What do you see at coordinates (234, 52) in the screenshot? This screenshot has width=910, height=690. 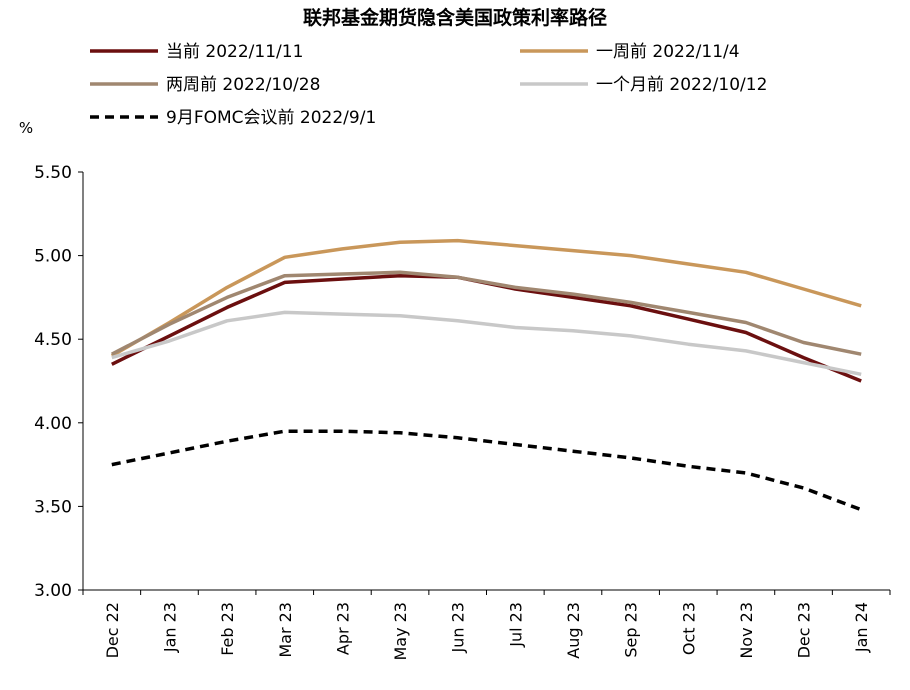 I see `legend-label-0: 当前 2022/11/11` at bounding box center [234, 52].